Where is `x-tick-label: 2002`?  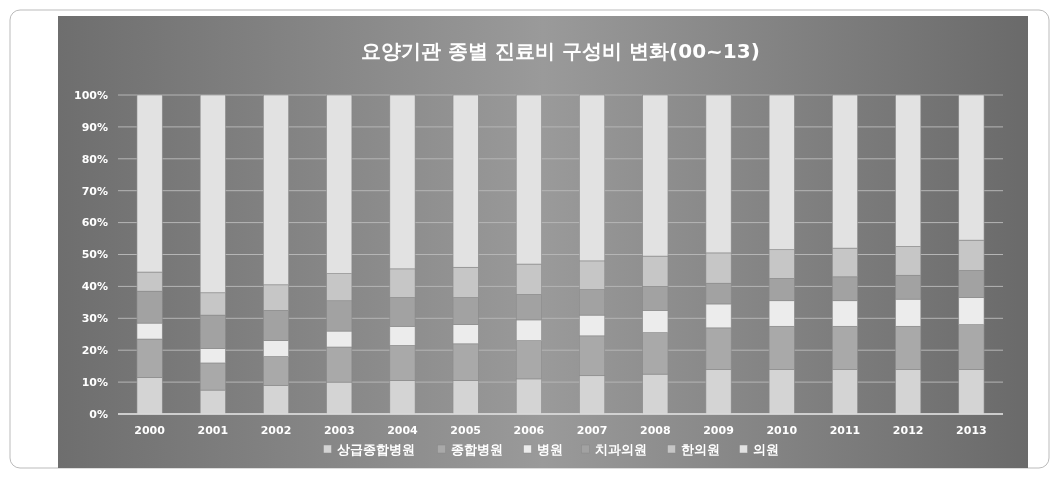 x-tick-label: 2002 is located at coordinates (276, 430).